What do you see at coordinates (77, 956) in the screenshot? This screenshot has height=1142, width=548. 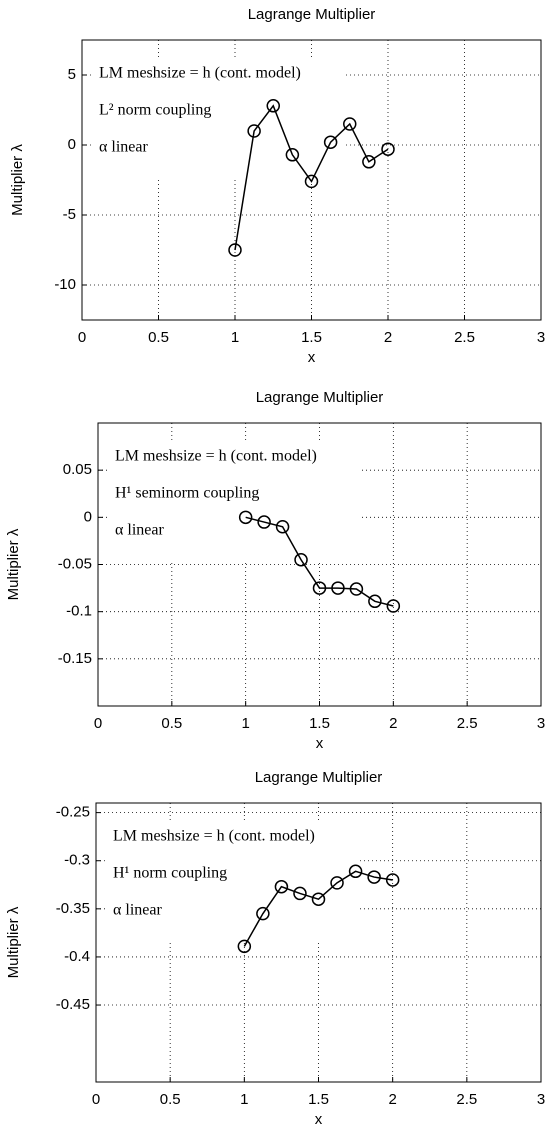 I see `y-tick-label: -0.4` at bounding box center [77, 956].